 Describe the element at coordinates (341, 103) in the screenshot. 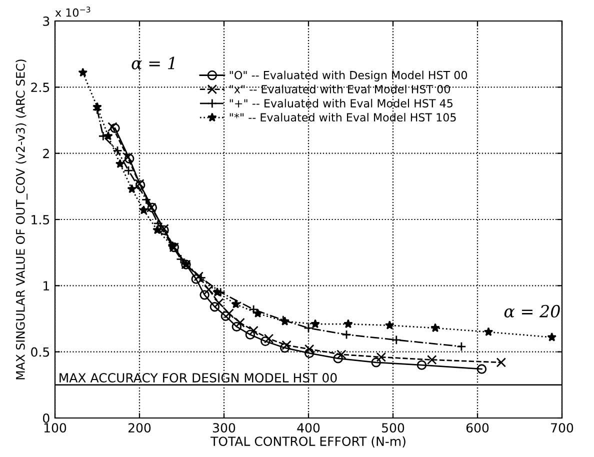

I see `legend-label: "+" -- Evaluated with Eval Model HST 45` at that location.